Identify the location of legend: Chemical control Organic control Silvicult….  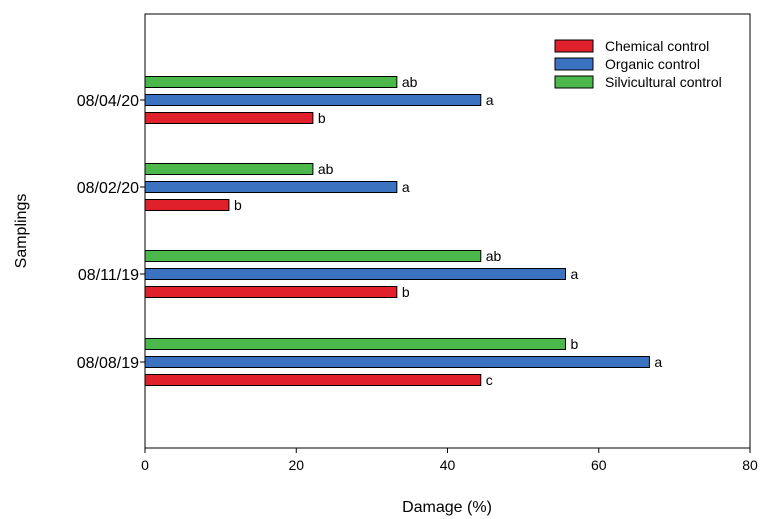
(638, 64).